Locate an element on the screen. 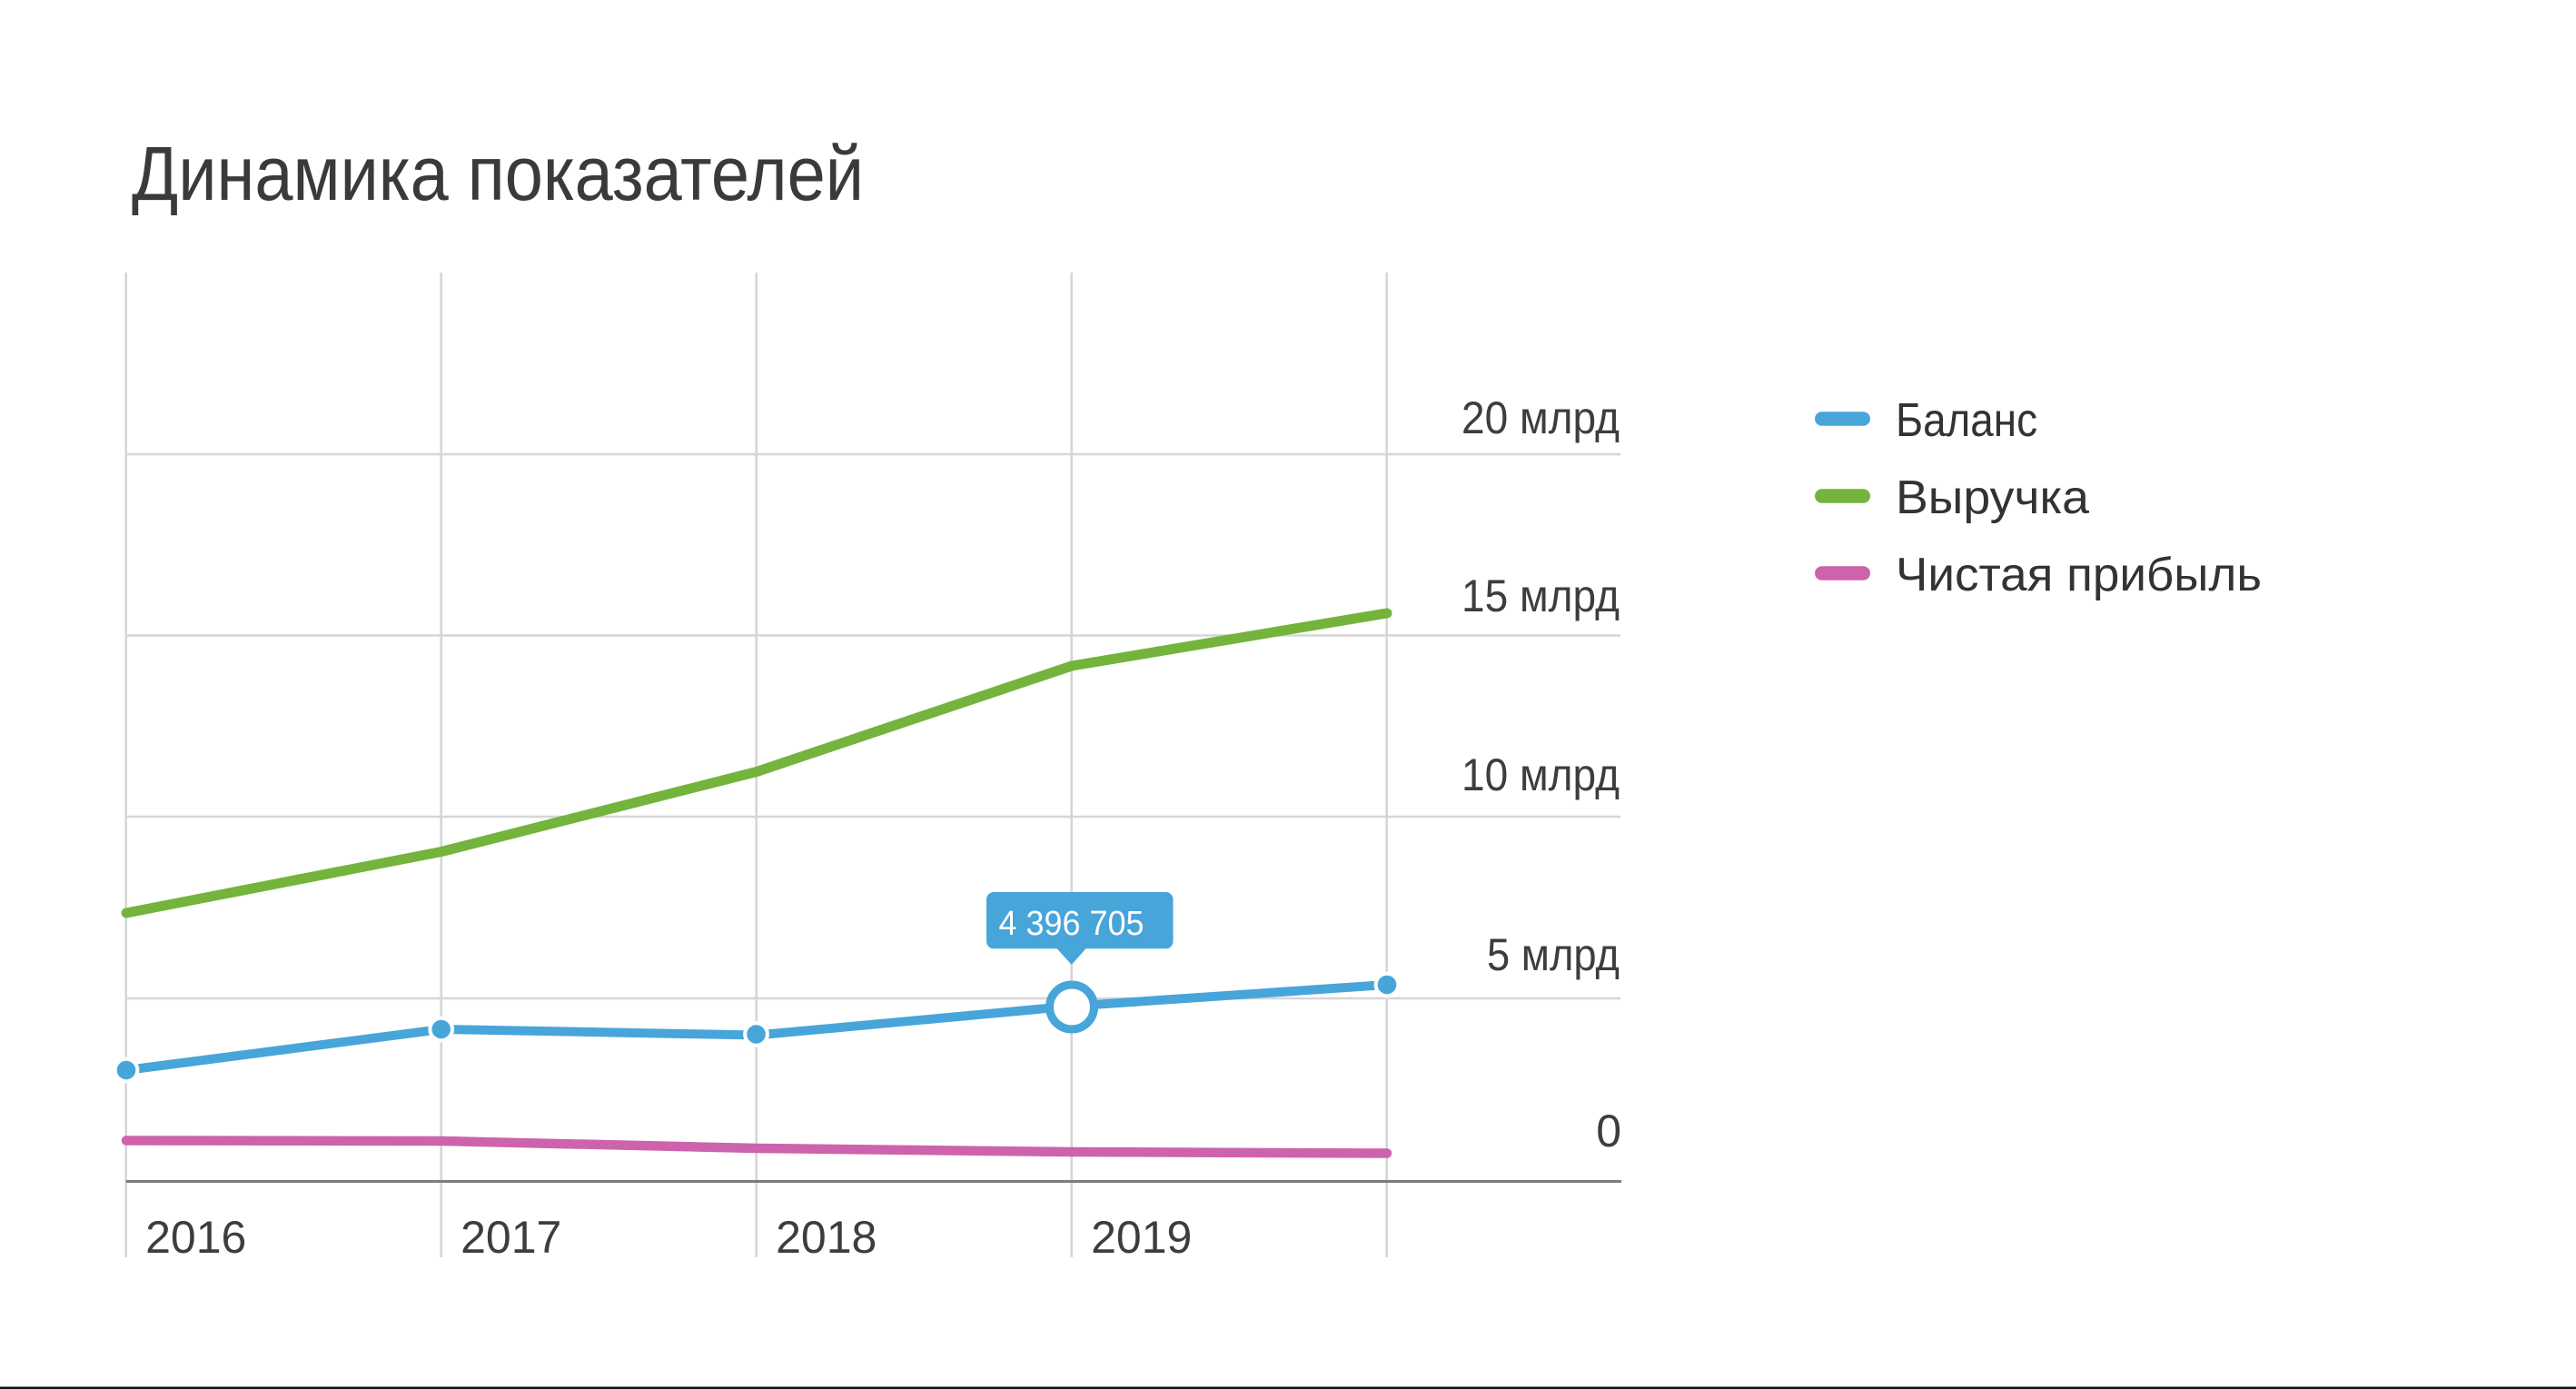  svg-text: Чистая прибыль is located at coordinates (2079, 575).